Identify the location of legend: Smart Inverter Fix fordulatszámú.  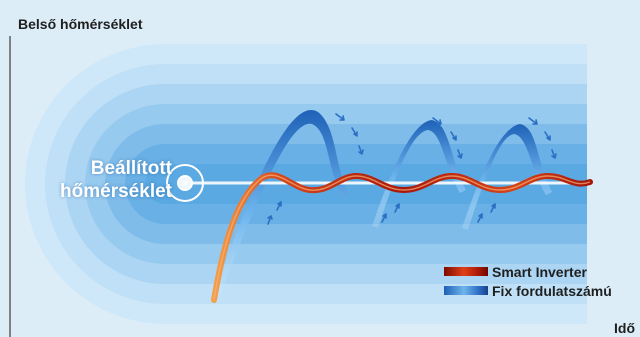
(528, 281).